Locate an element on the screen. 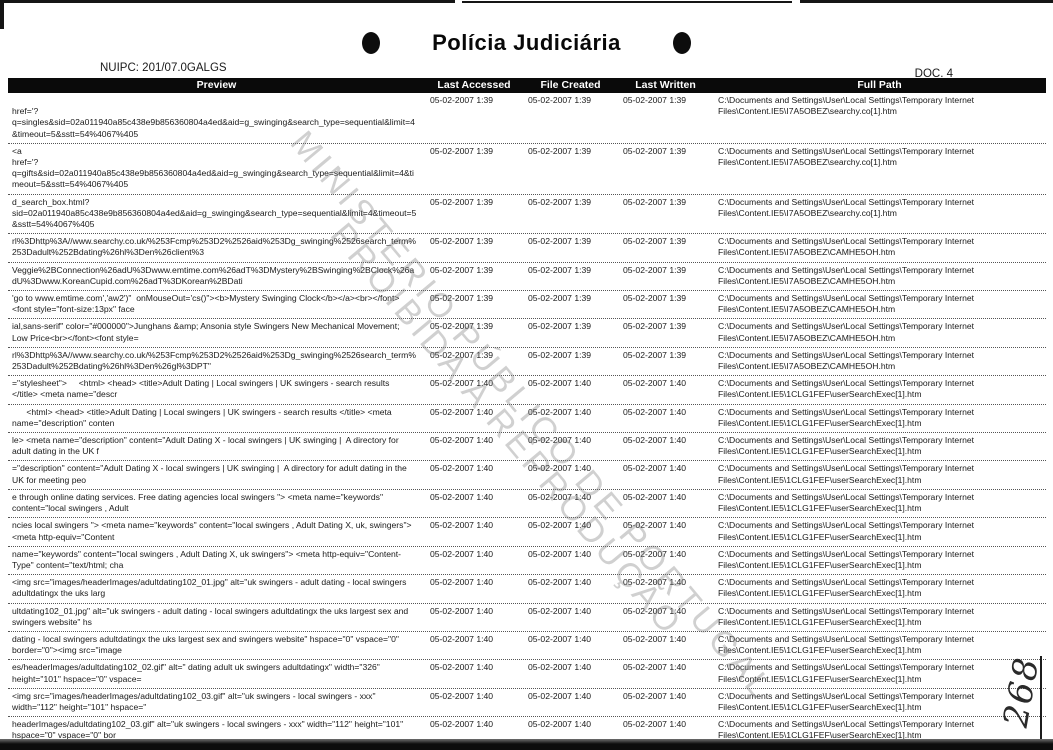 The image size is (1053, 750). column-header-last-accessed: Last Accessed is located at coordinates (474, 85).